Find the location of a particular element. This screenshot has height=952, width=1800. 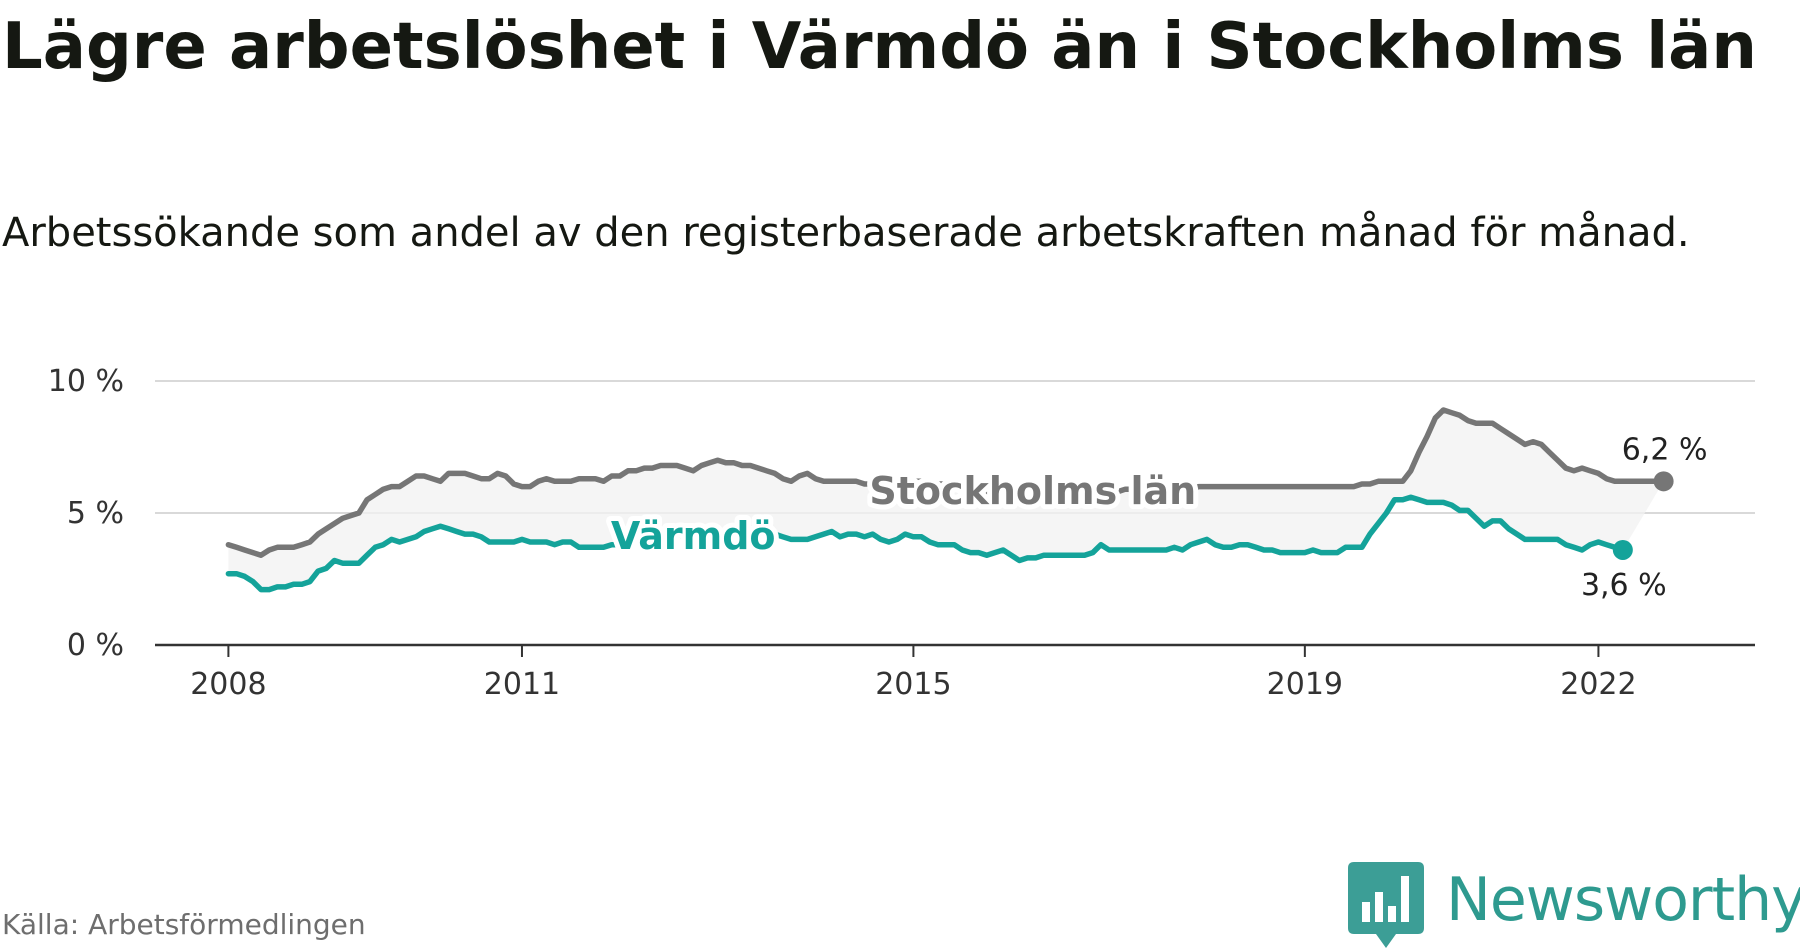

newsworthy-logo-icon is located at coordinates (1386, 905).